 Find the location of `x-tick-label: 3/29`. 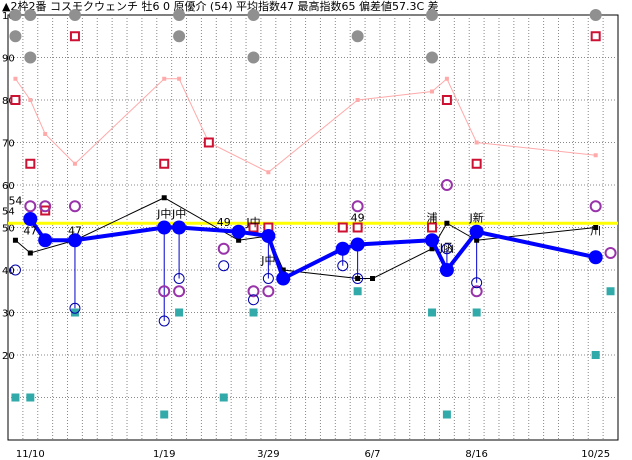

x-tick-label: 3/29 is located at coordinates (268, 454).